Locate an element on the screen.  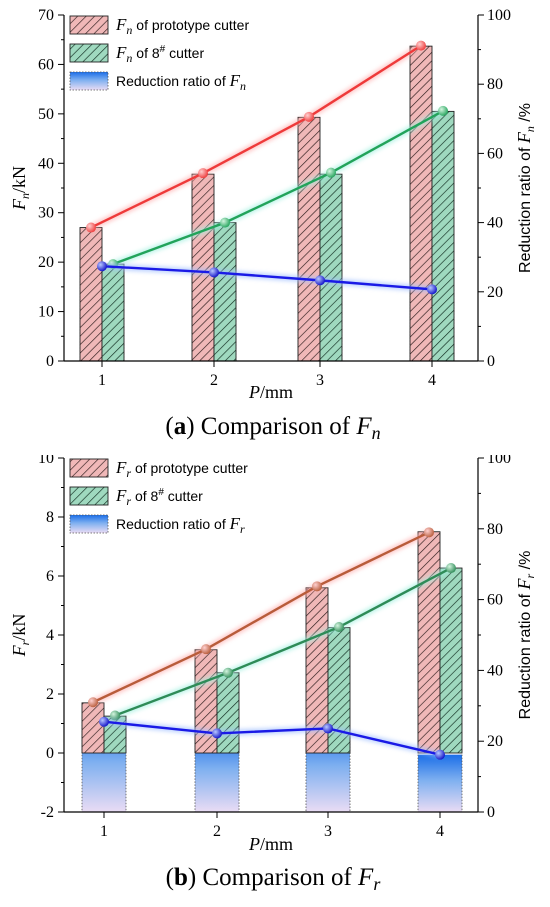
y-tick-label: 6 is located at coordinates (50, 576).